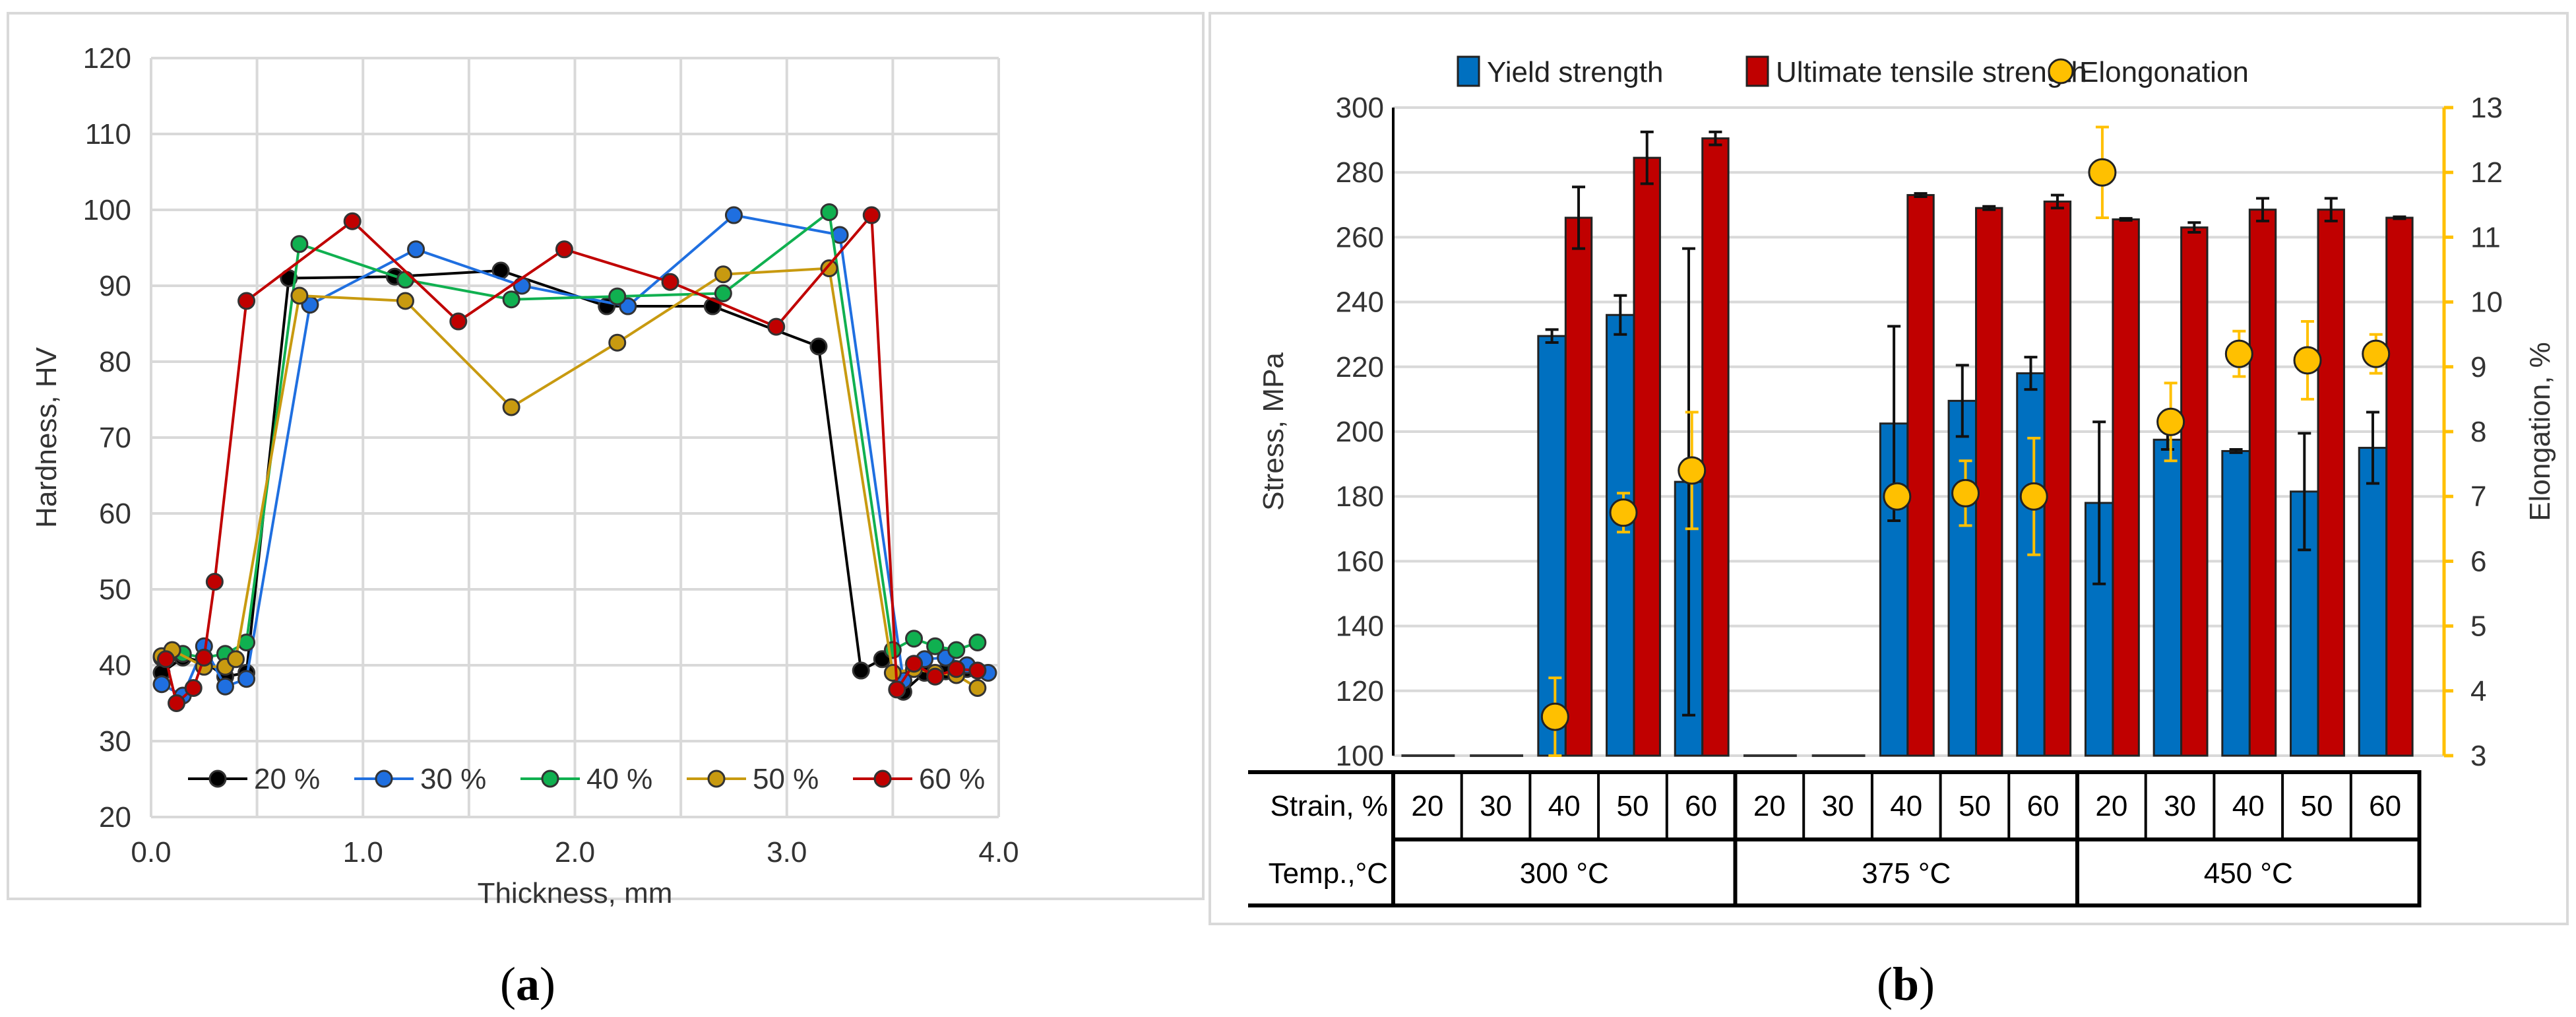  What do you see at coordinates (2164, 72) in the screenshot?
I see `legend-label: Elongonation` at bounding box center [2164, 72].